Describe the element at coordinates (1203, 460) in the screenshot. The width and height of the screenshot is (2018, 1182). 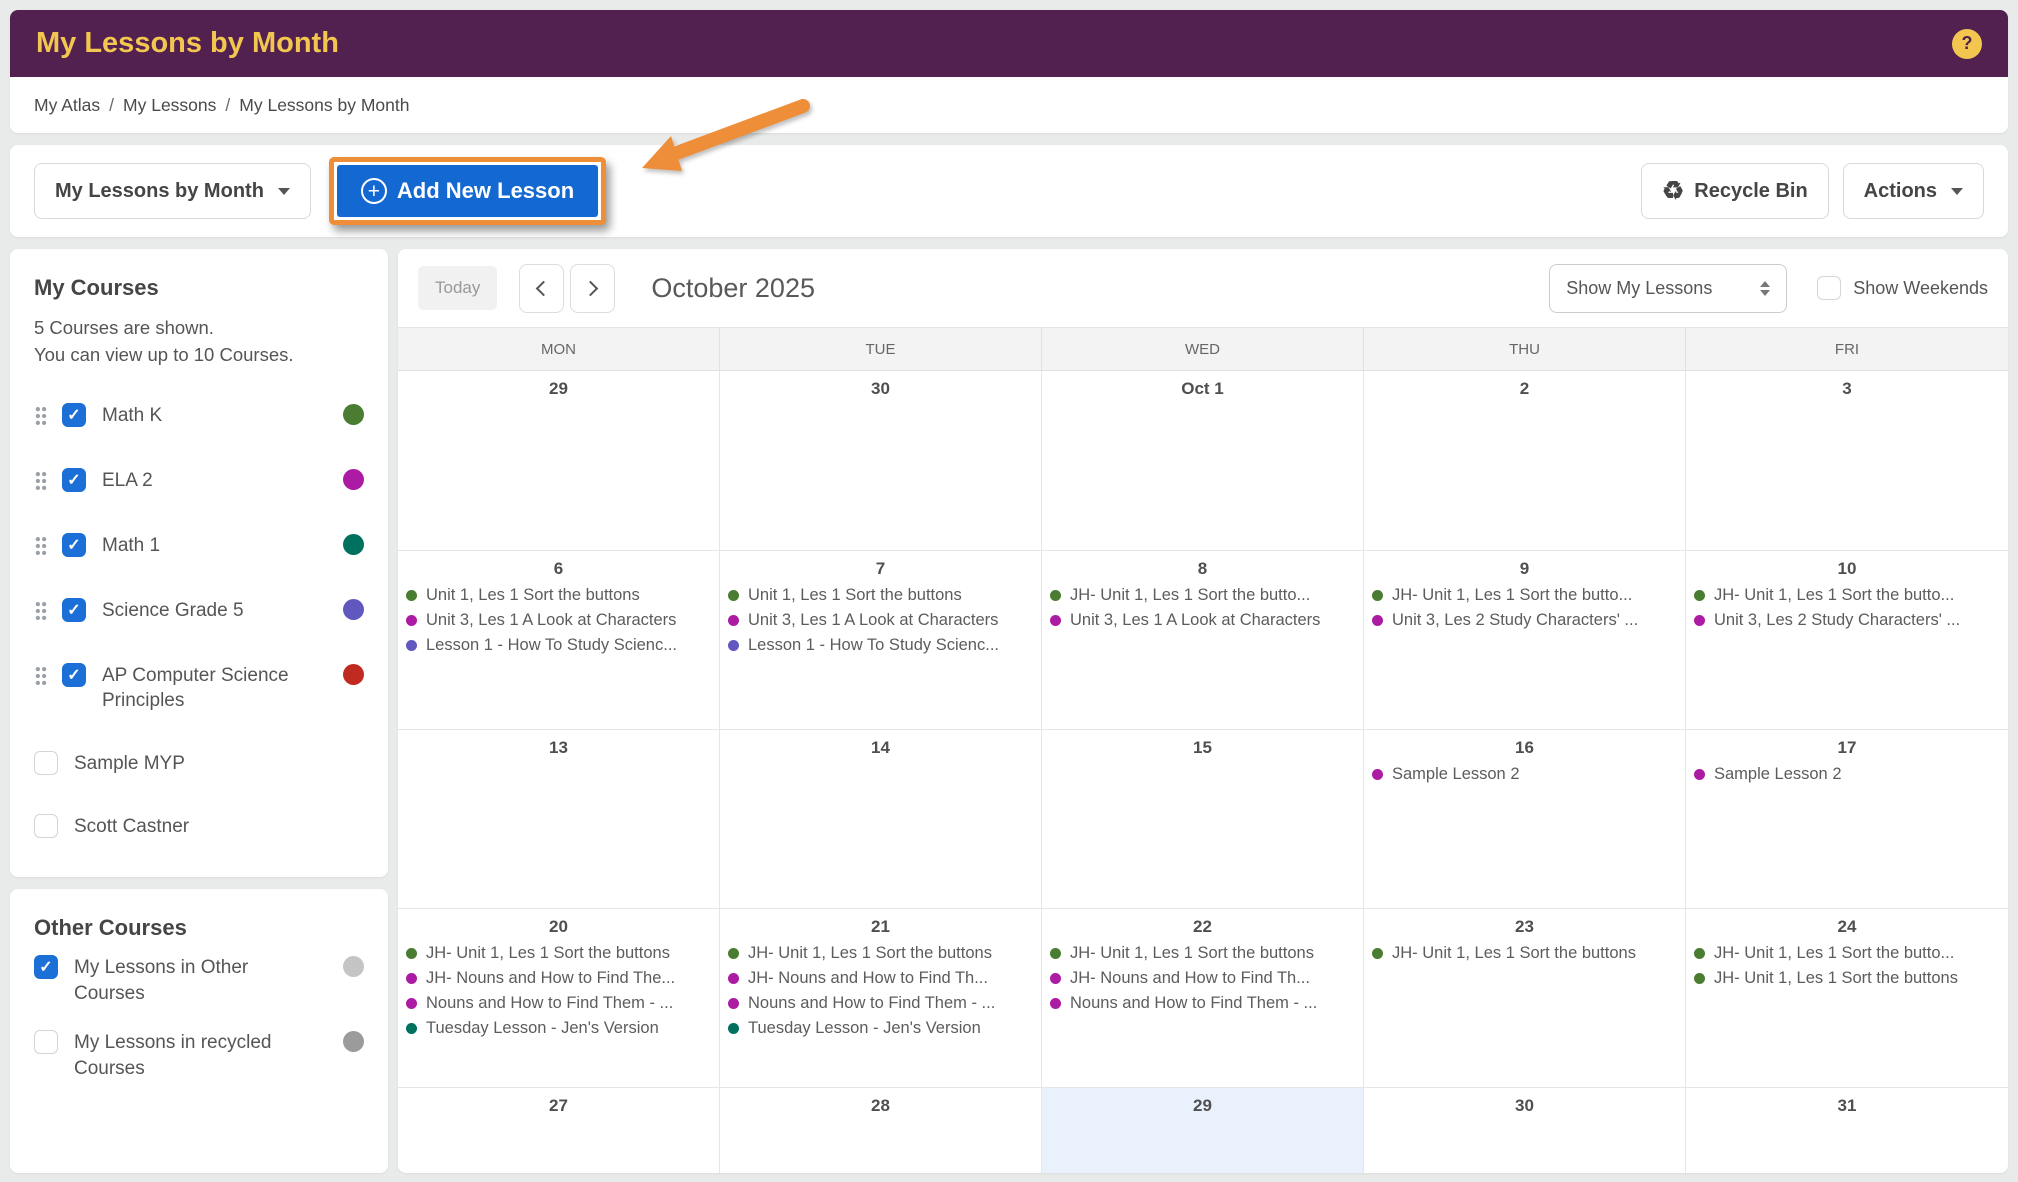
I see `calendar-day-cell: Oct 1` at that location.